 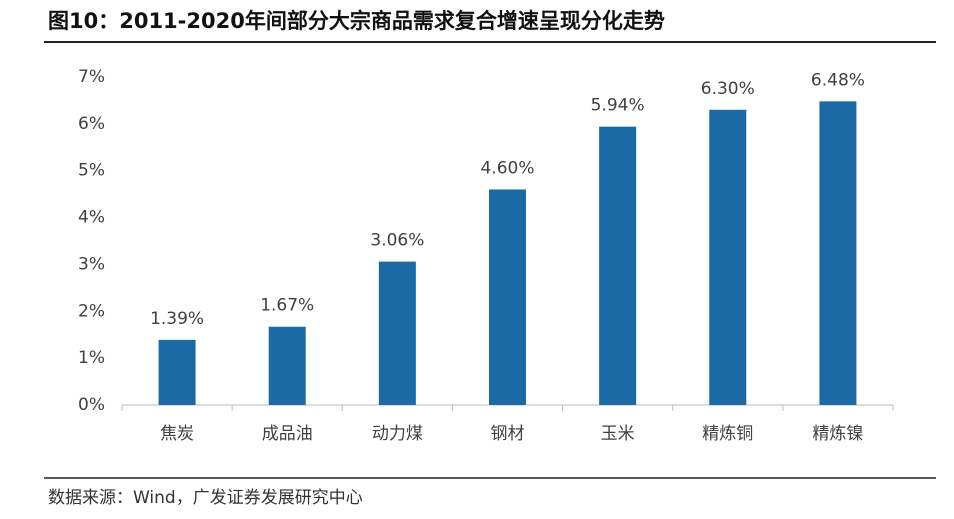 What do you see at coordinates (397, 434) in the screenshot?
I see `x-tick-label: 动力煤` at bounding box center [397, 434].